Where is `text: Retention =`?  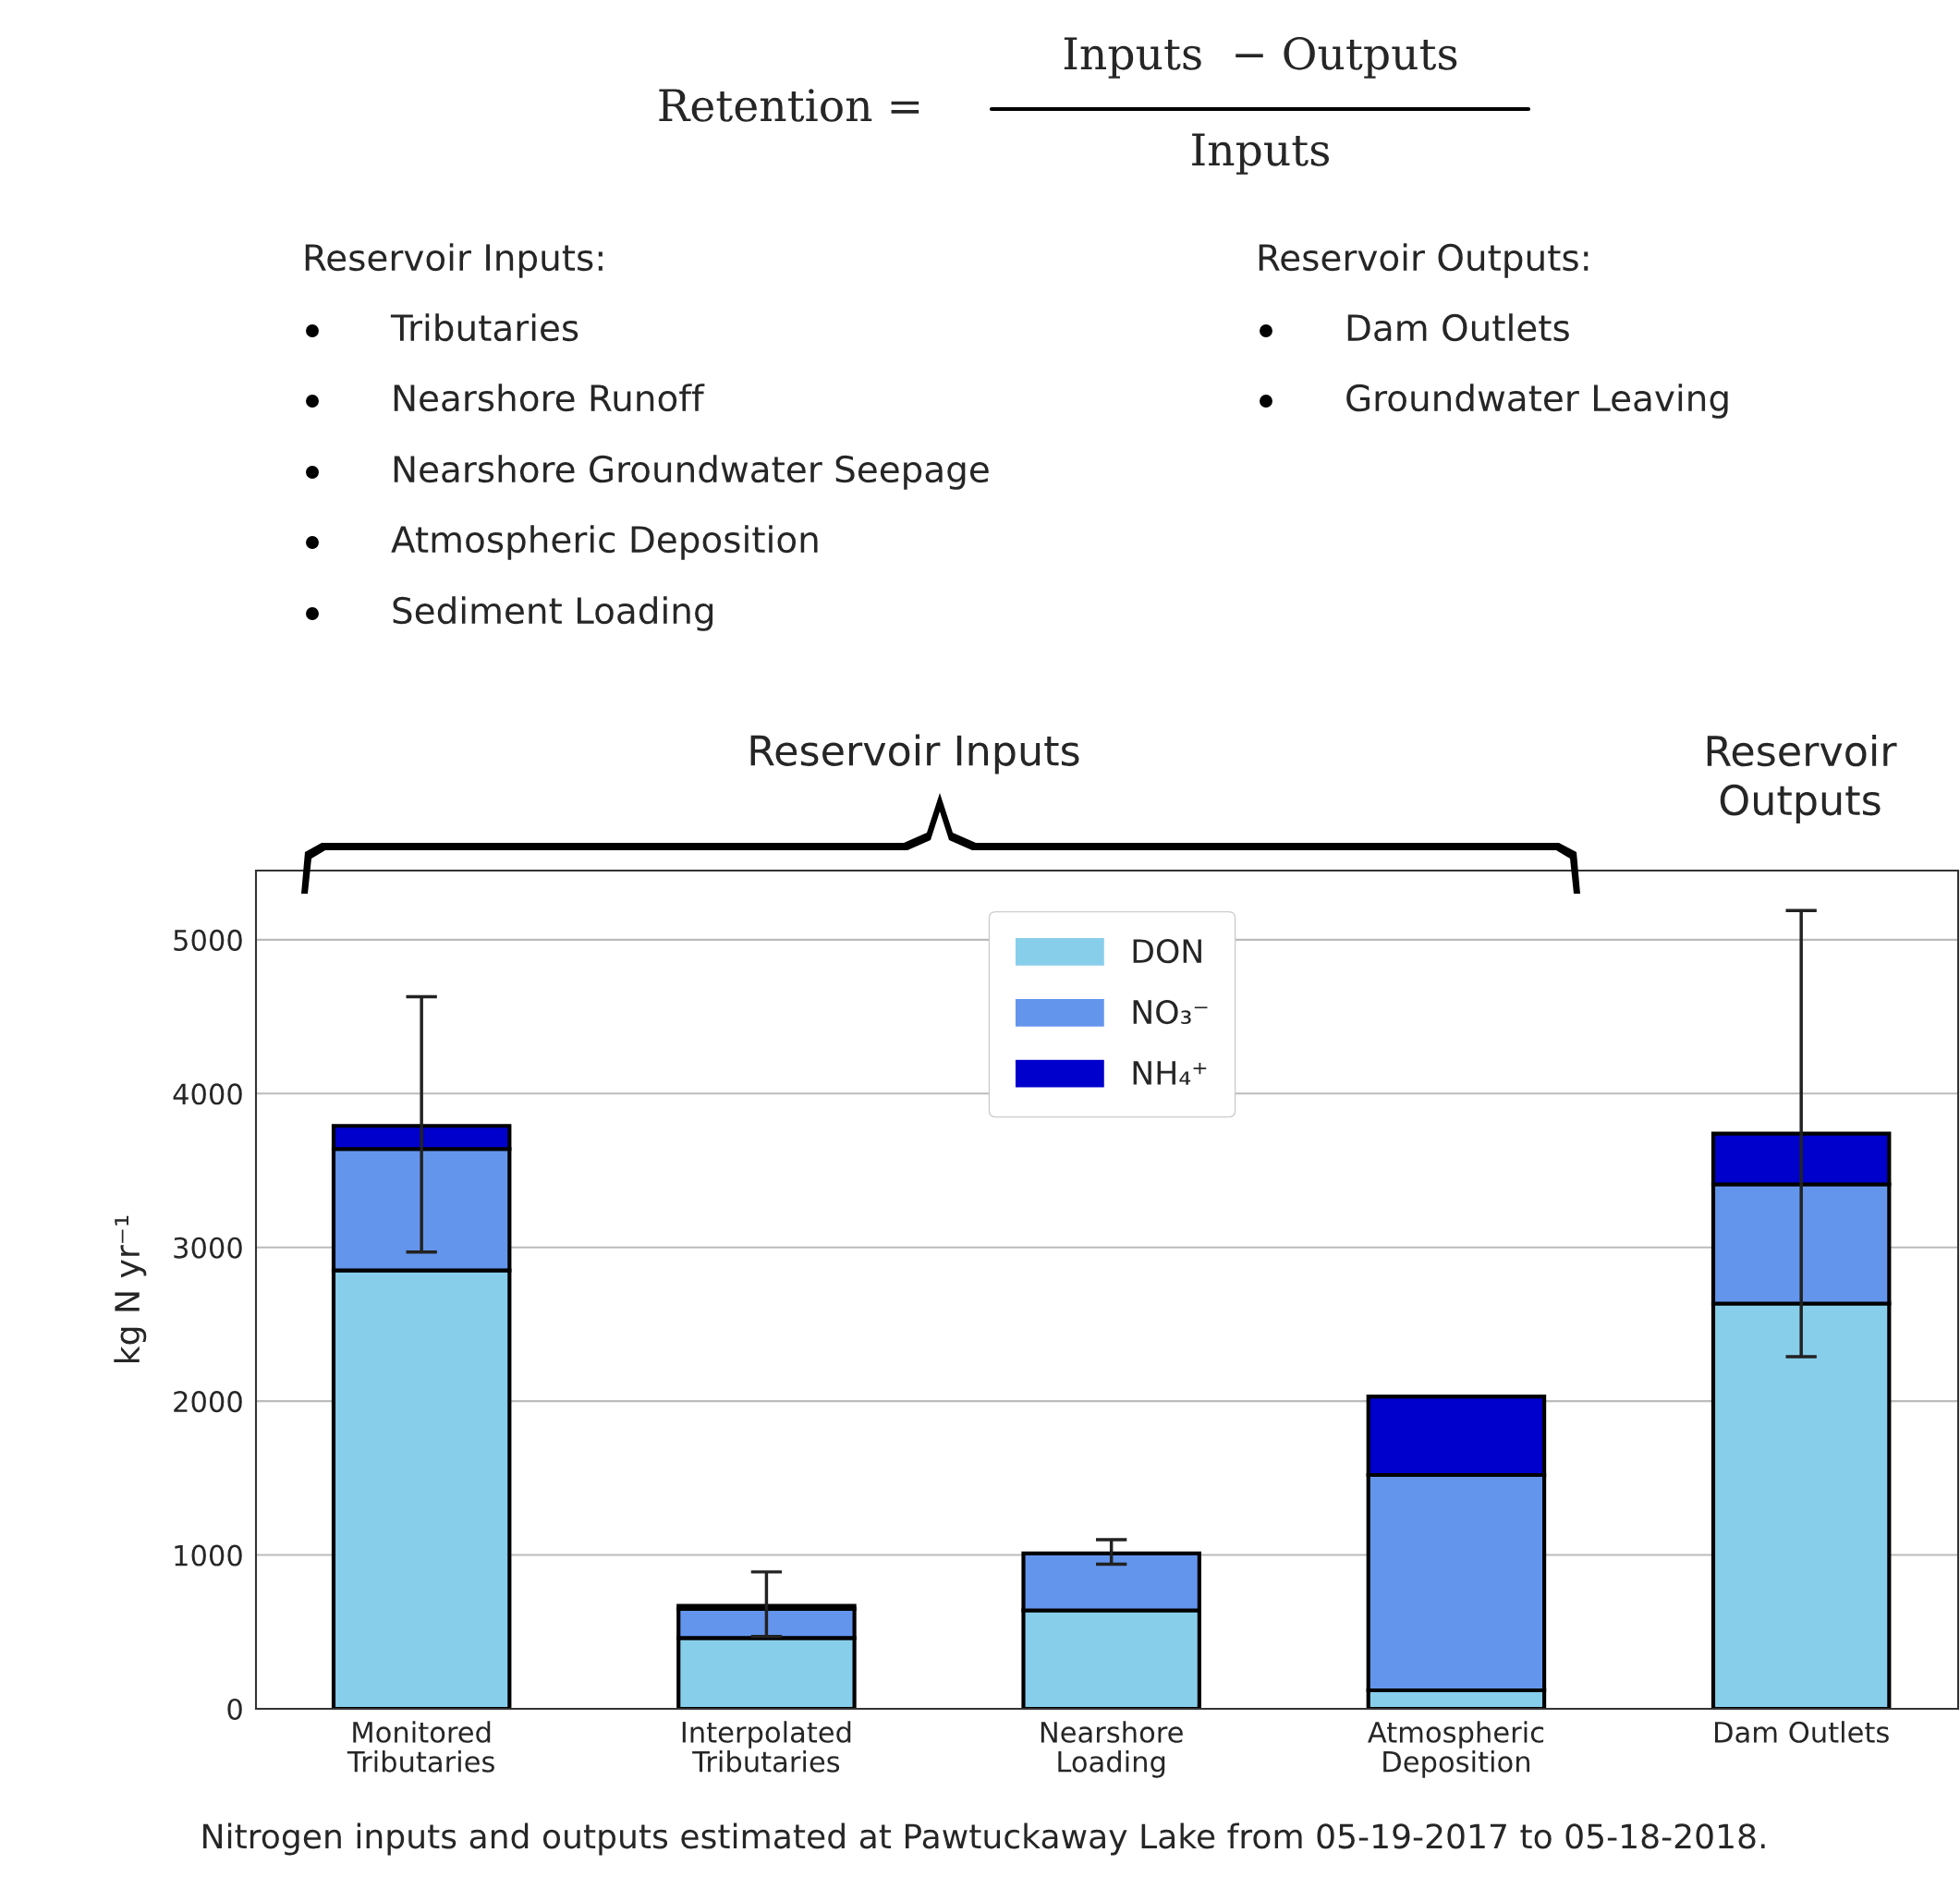 text: Retention = is located at coordinates (789, 105).